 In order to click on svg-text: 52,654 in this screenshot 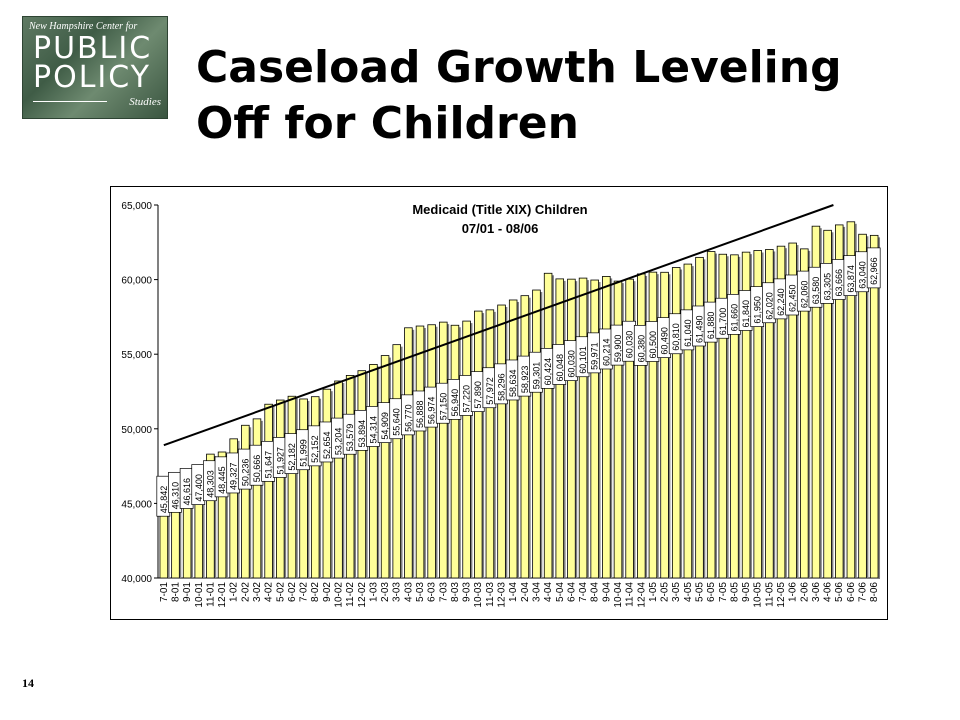, I will do `click(327, 445)`.